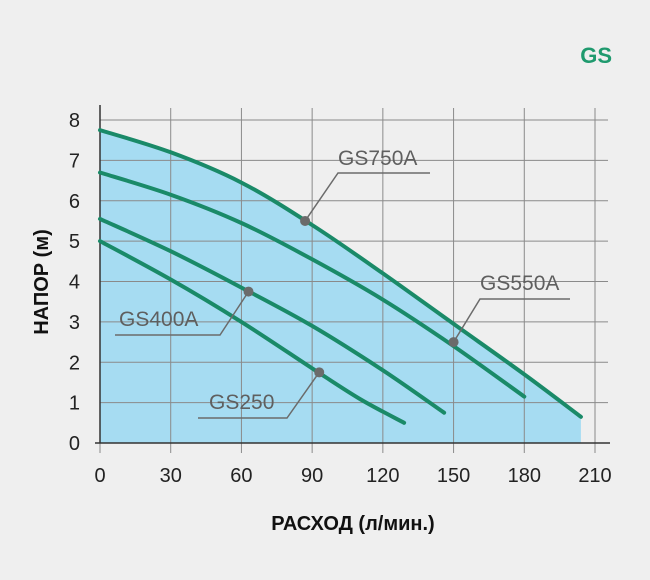 The image size is (650, 580). Describe the element at coordinates (74, 121) in the screenshot. I see `y-tick-label: 8` at that location.